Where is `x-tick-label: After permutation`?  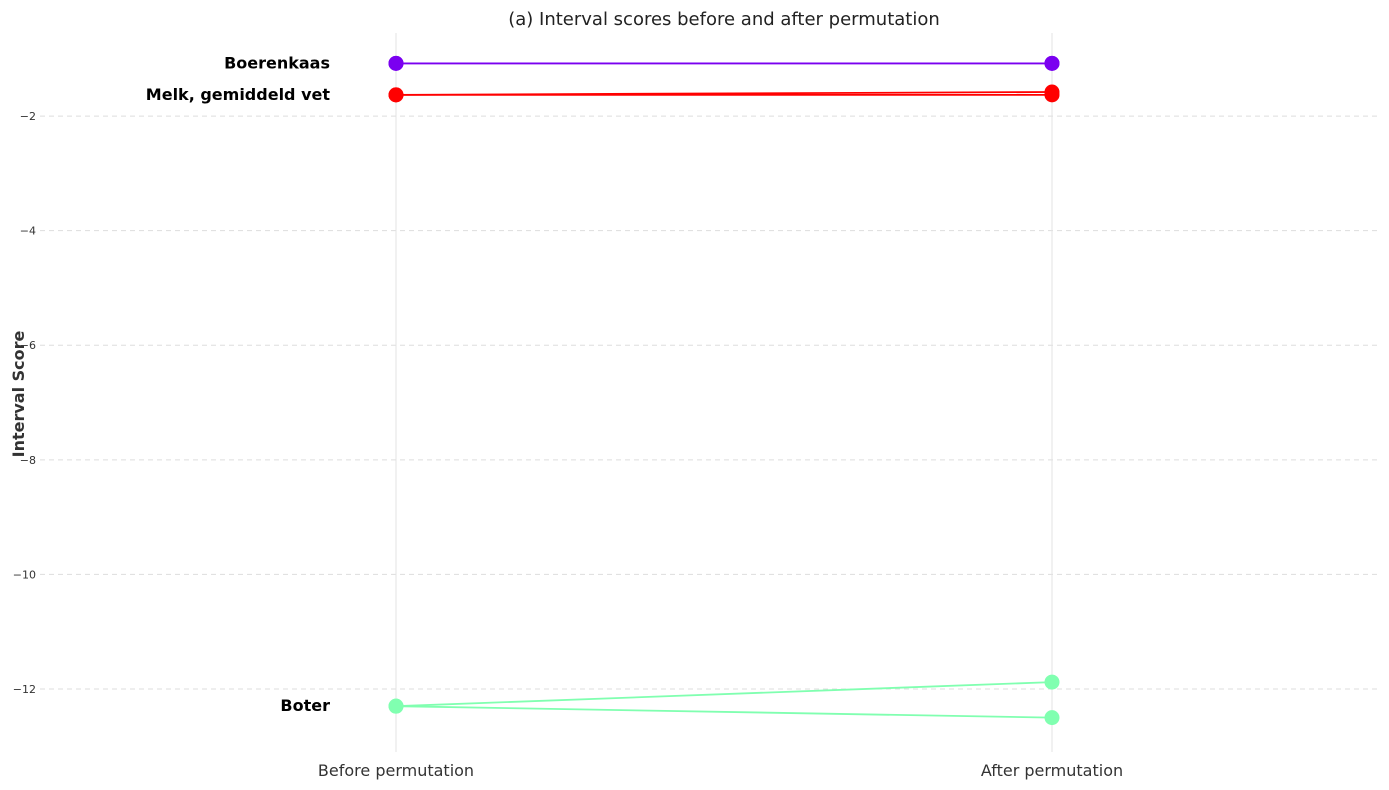 x-tick-label: After permutation is located at coordinates (1052, 770).